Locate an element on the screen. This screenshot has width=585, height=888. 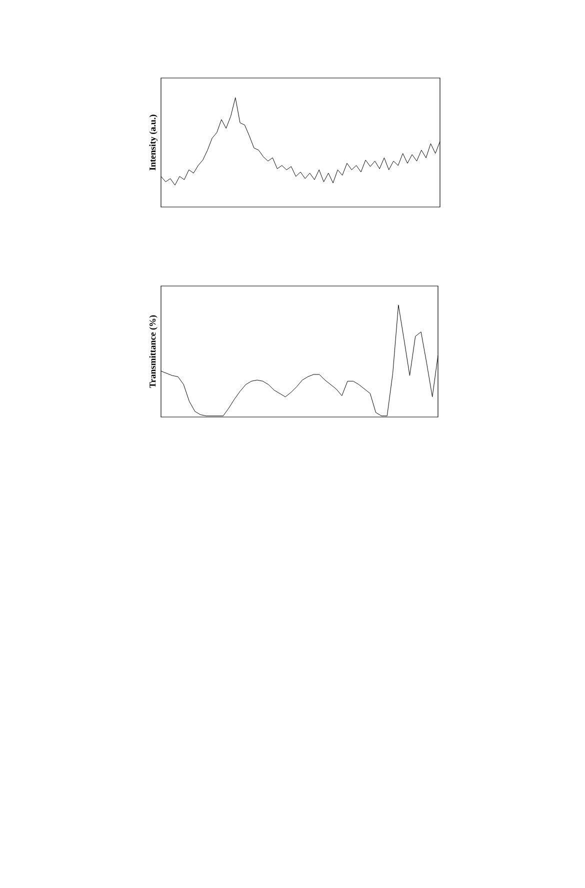
y-axis-title: Intensity (a.u.) is located at coordinates (153, 142).